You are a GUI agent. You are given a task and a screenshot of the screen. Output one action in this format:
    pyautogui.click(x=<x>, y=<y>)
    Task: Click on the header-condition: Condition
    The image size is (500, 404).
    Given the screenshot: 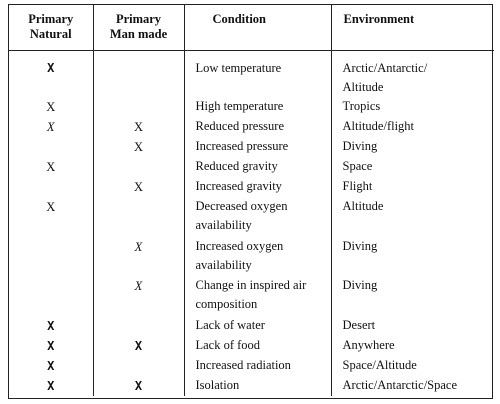 What is the action you would take?
    pyautogui.click(x=257, y=28)
    